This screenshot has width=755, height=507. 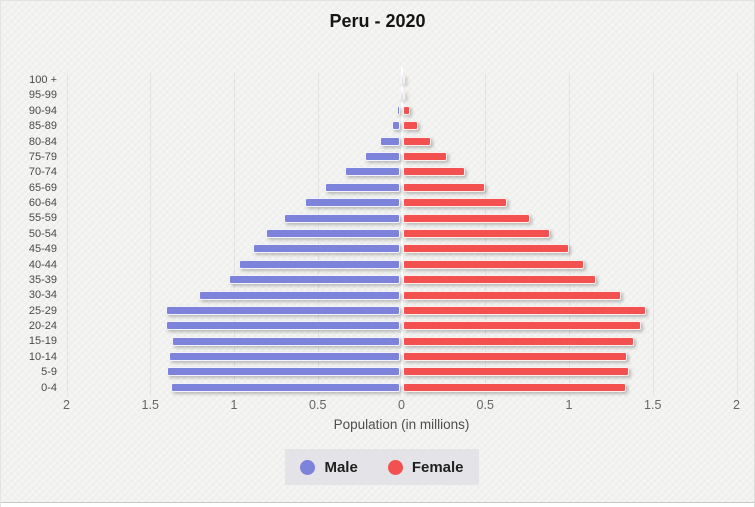 What do you see at coordinates (377, 21) in the screenshot?
I see `chart-title: Peru - 2020` at bounding box center [377, 21].